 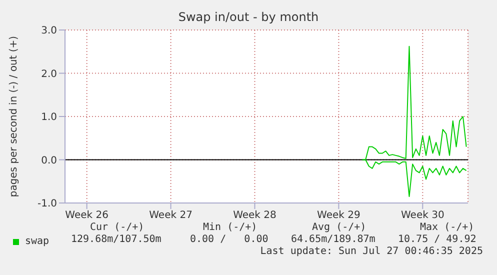 I want to click on y-tick-label: 2.0, so click(x=49, y=74).